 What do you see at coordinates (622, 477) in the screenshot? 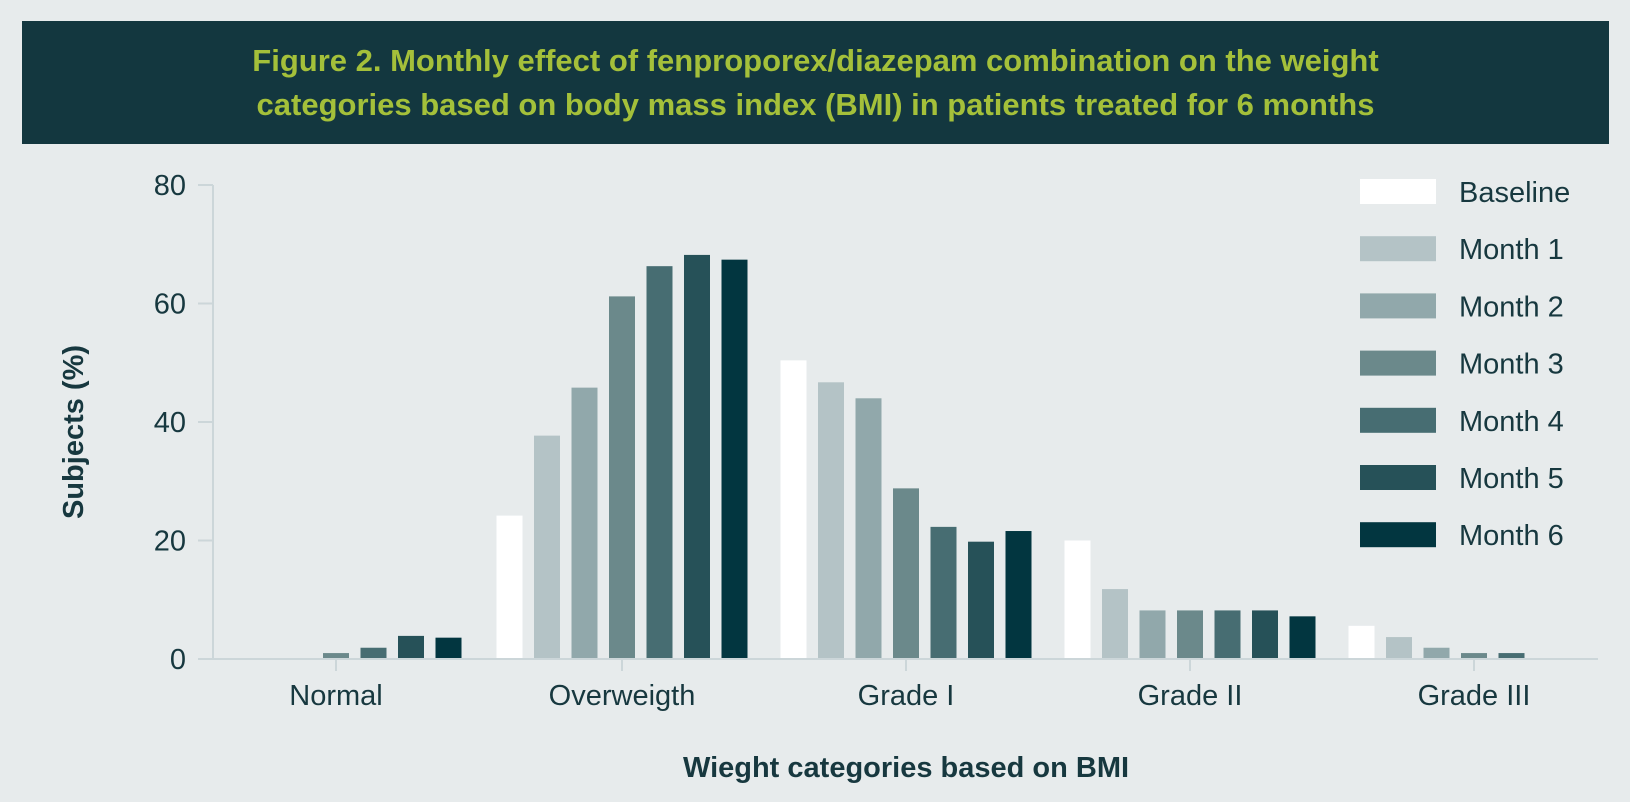
I see `bar-month-3-overweigth` at bounding box center [622, 477].